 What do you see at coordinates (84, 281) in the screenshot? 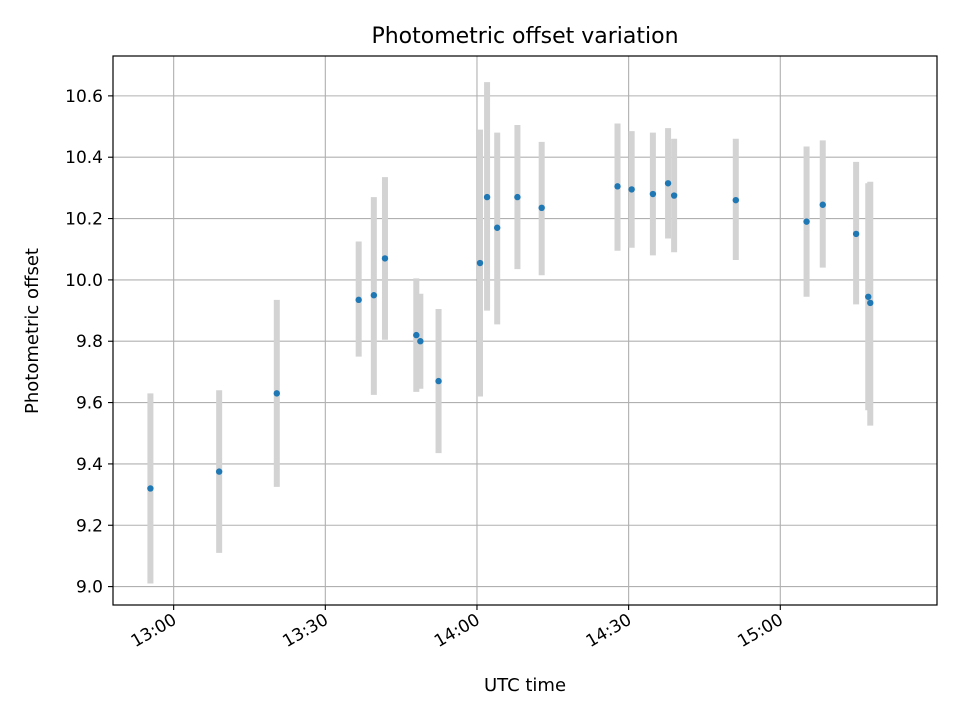
I see `y-tick-label: 10.0` at bounding box center [84, 281].